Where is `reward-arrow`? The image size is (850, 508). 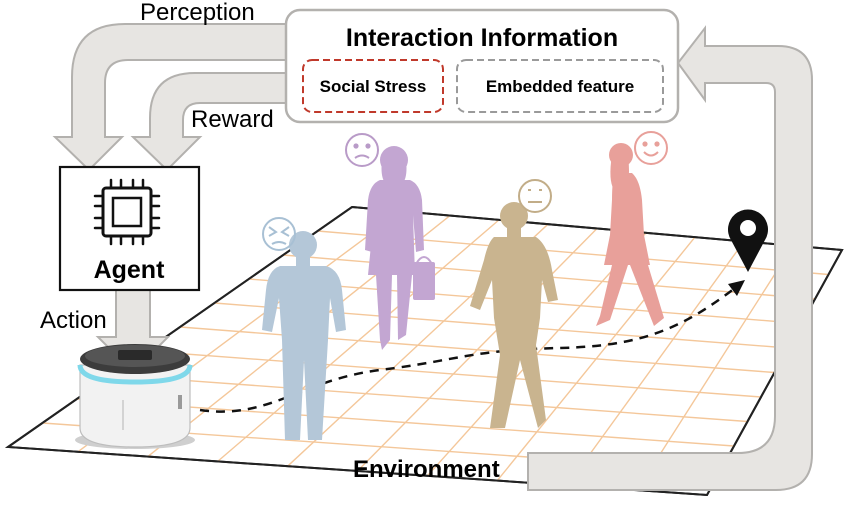
reward-arrow is located at coordinates (216, 122).